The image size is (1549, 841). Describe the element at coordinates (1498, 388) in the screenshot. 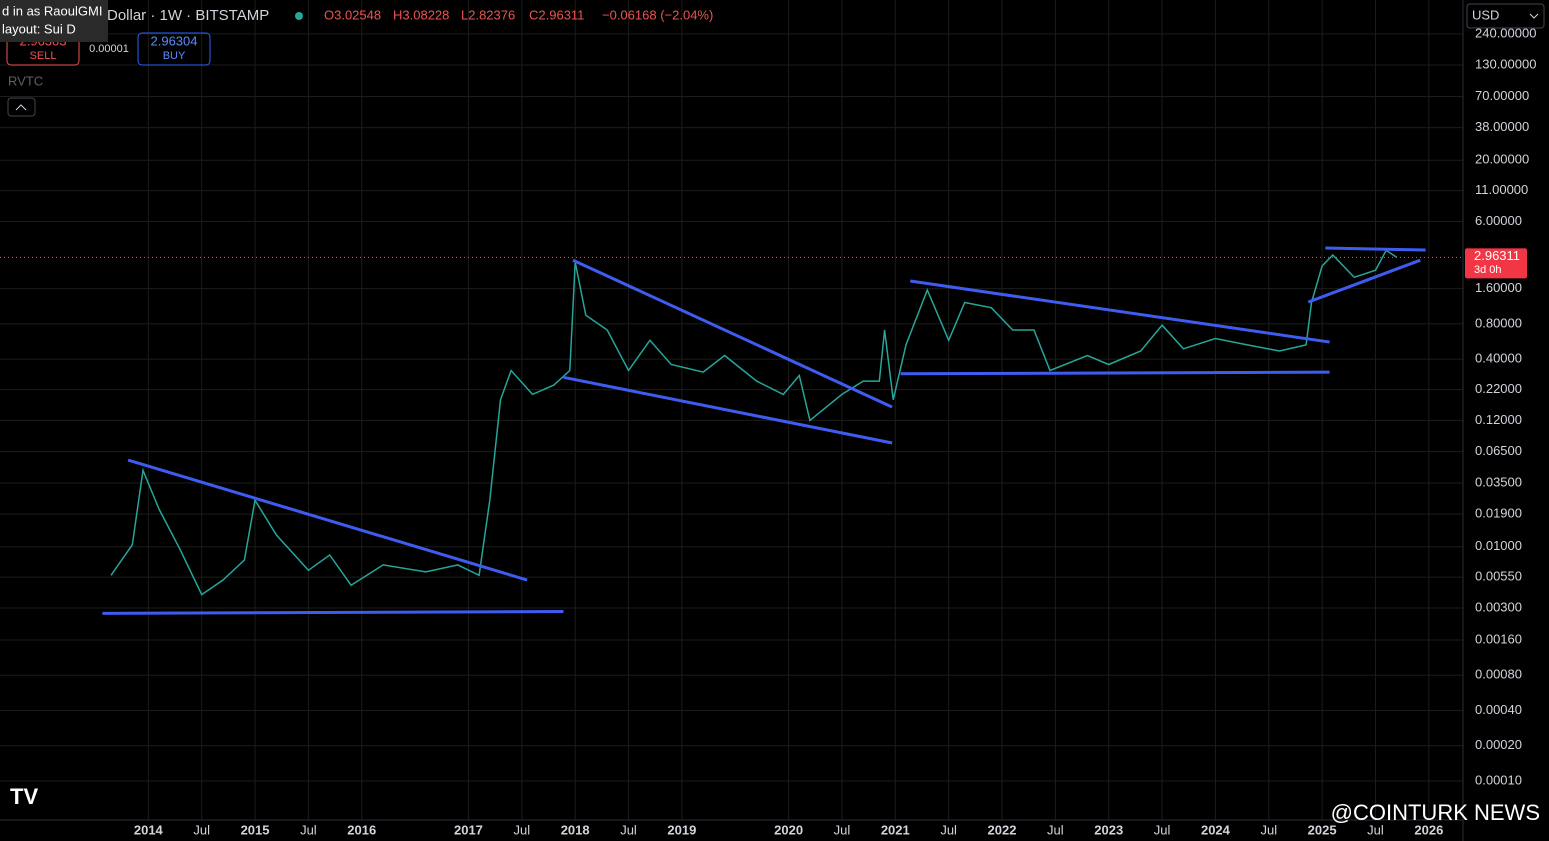

I see `y-tick-label: 0.22000` at that location.